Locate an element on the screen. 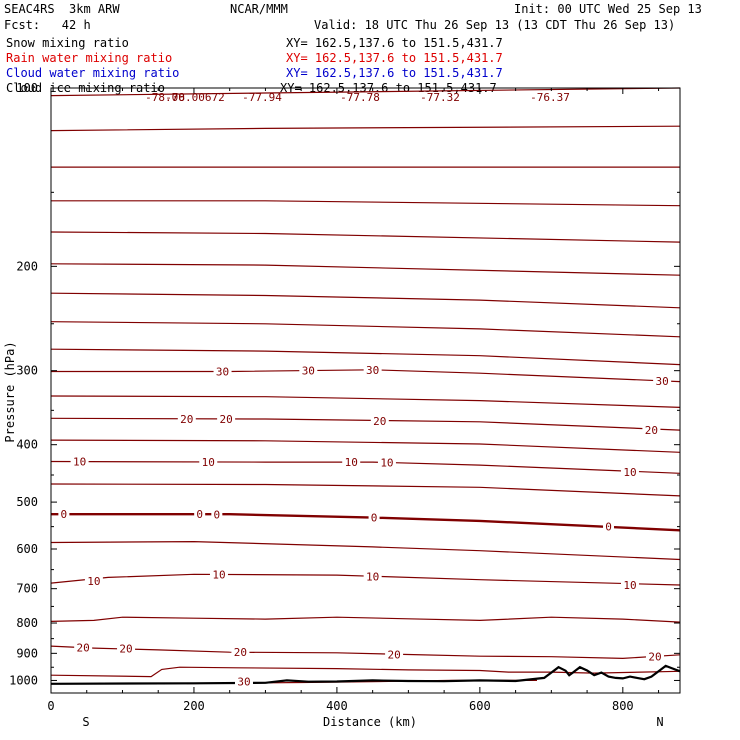  x-tick-label: 400 is located at coordinates (337, 706).